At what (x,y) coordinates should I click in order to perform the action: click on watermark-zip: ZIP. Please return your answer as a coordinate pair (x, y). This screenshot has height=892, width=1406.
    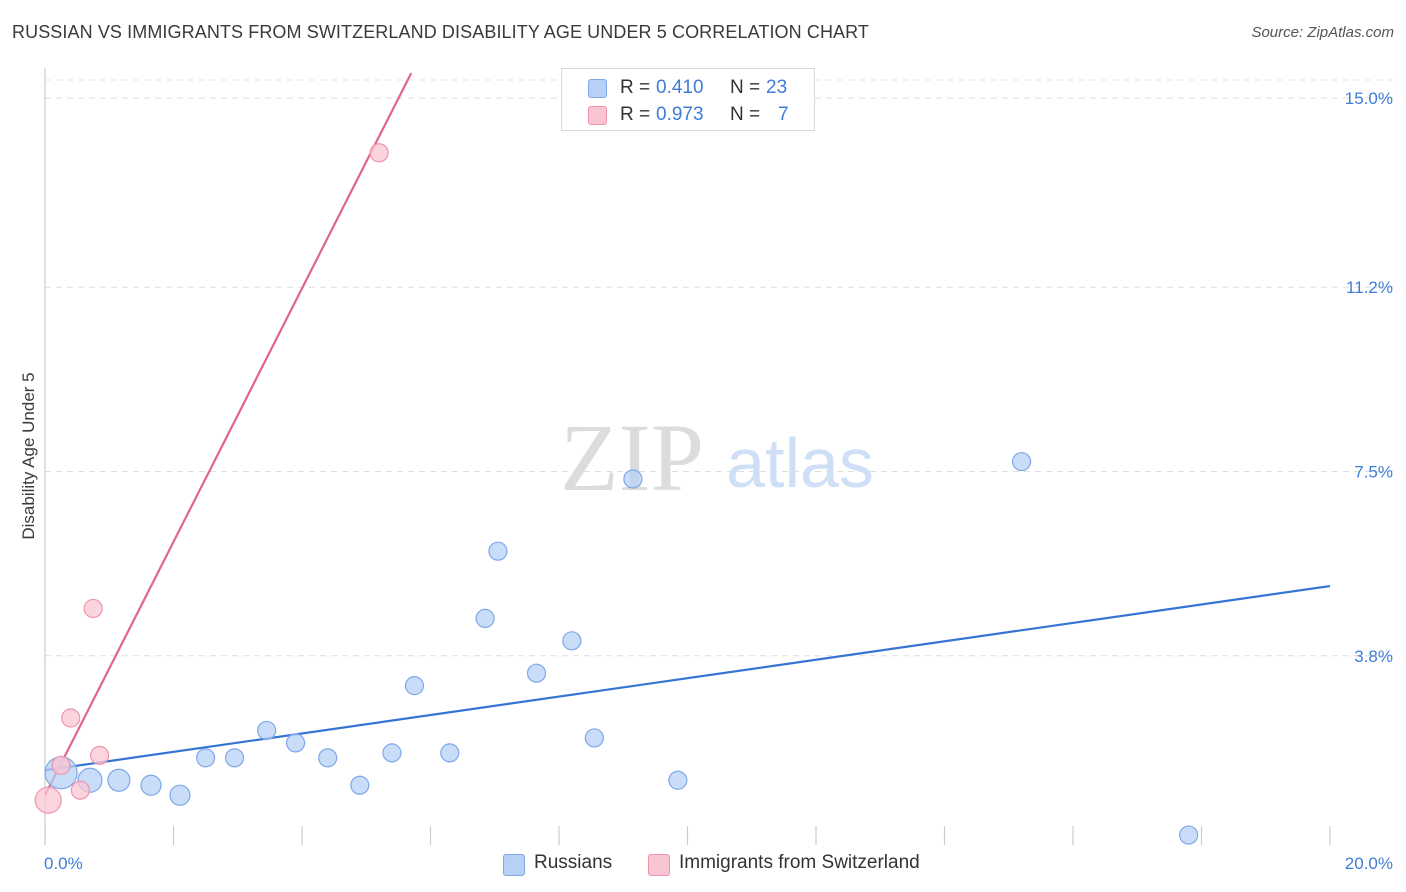
    Looking at the image, I should click on (632, 457).